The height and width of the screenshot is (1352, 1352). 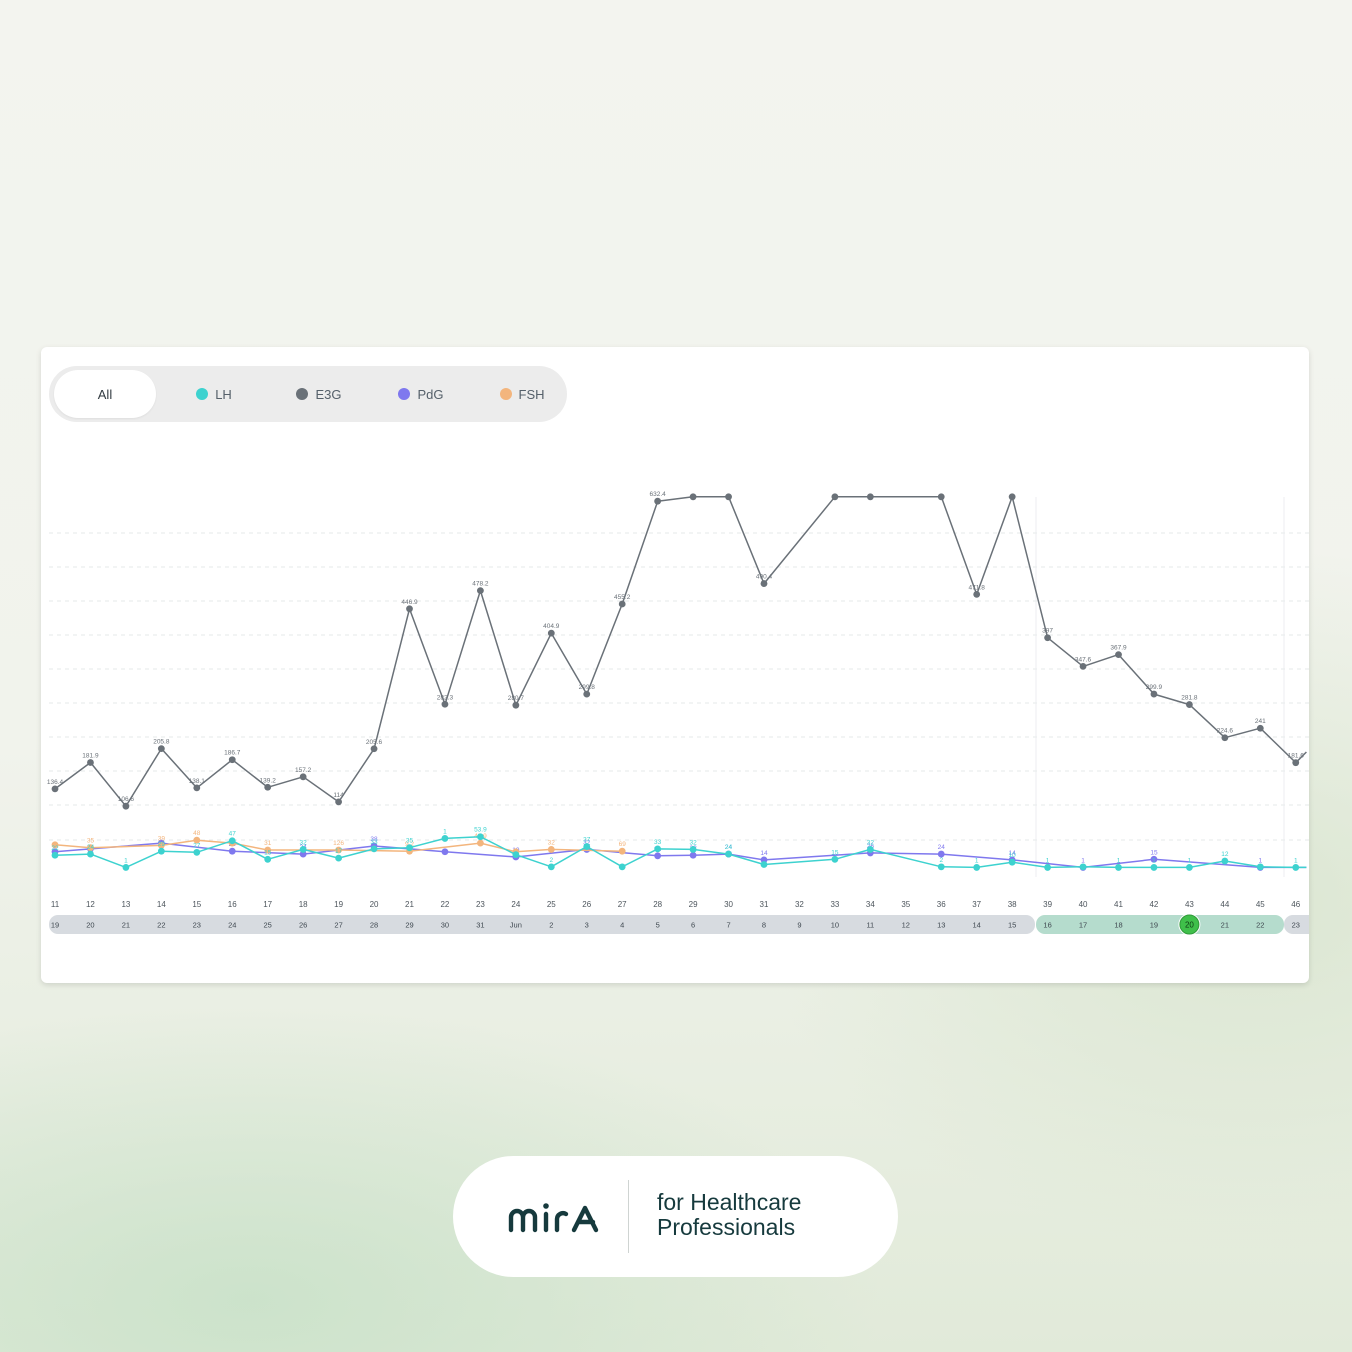 I want to click on pdg-dot-icon, so click(x=404, y=394).